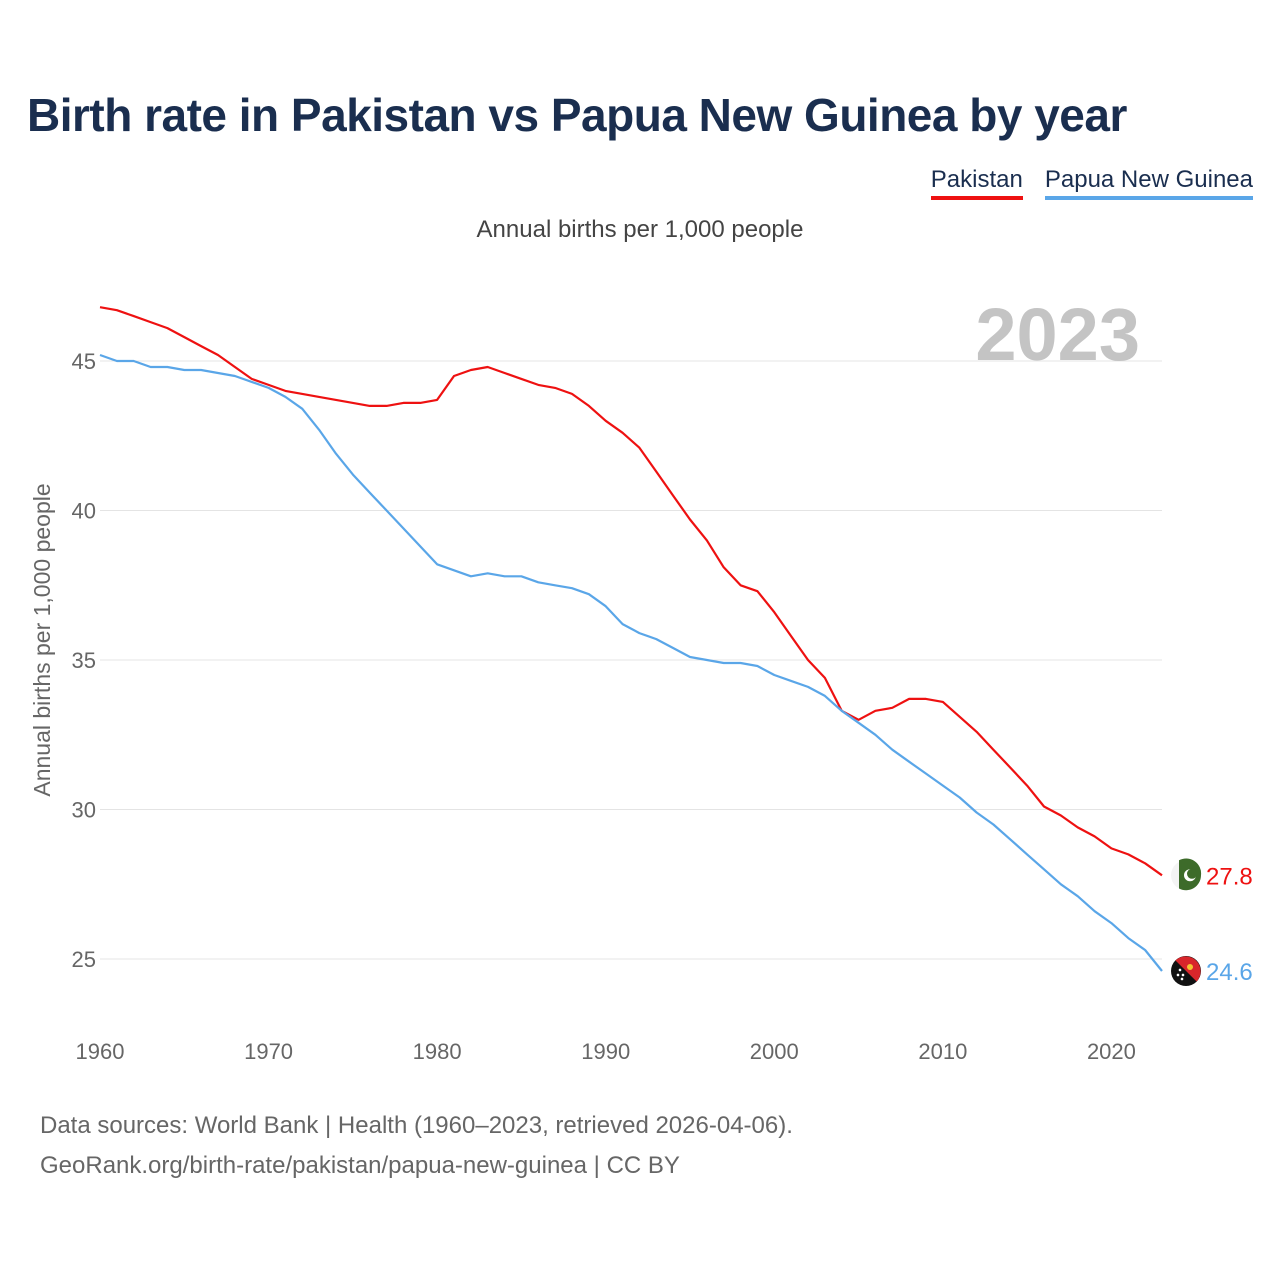  Describe the element at coordinates (1148, 183) in the screenshot. I see `legend-item-papua-new-guinea: Papua New Guinea` at that location.